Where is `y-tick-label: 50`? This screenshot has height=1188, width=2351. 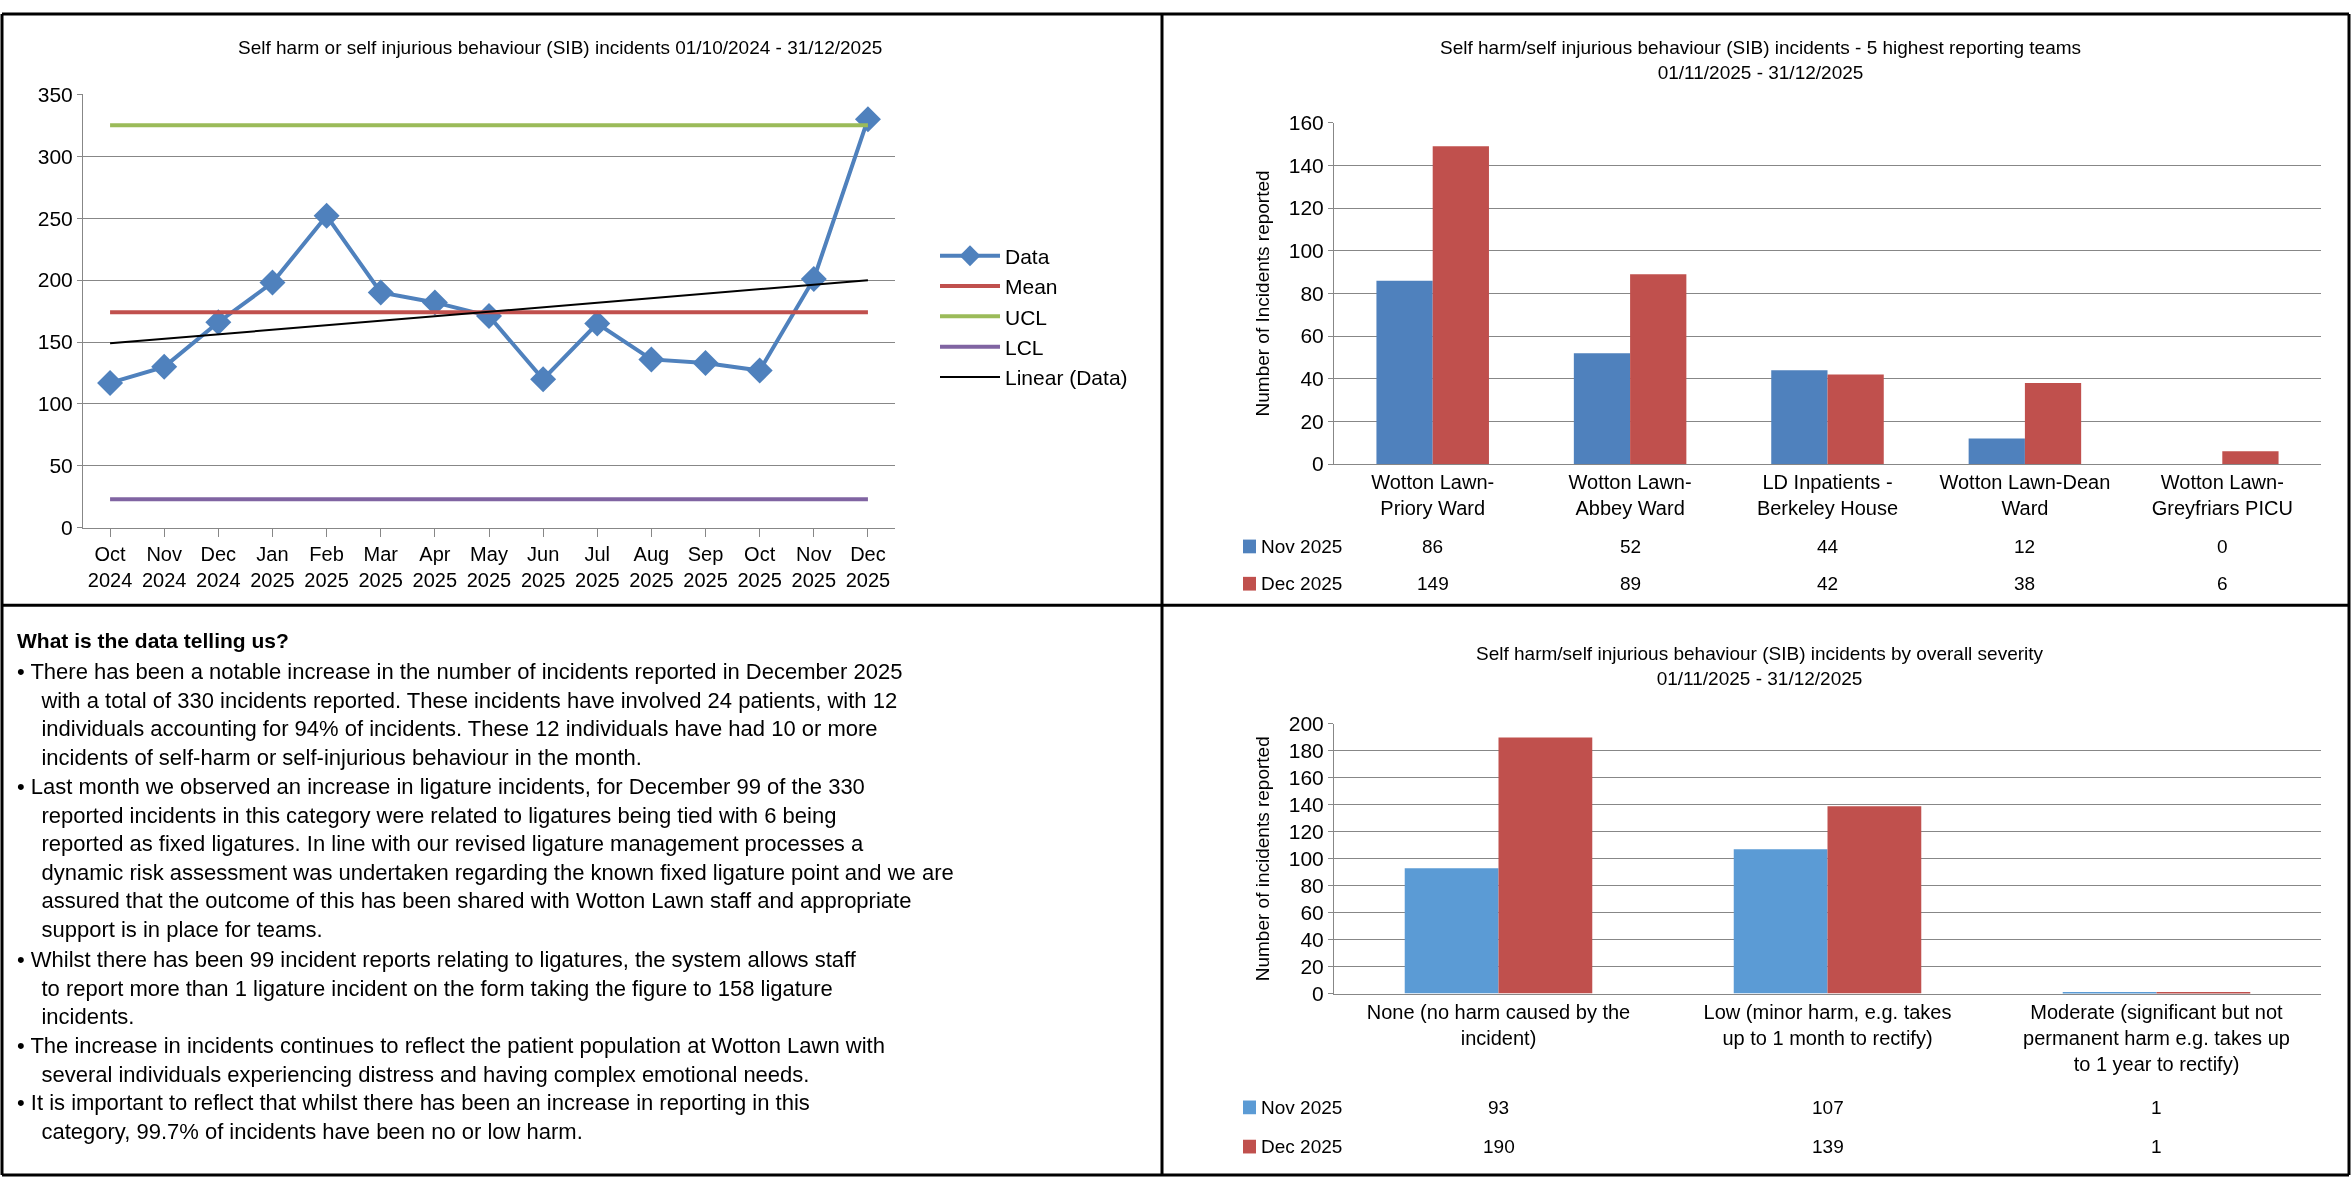
y-tick-label: 50 is located at coordinates (61, 466).